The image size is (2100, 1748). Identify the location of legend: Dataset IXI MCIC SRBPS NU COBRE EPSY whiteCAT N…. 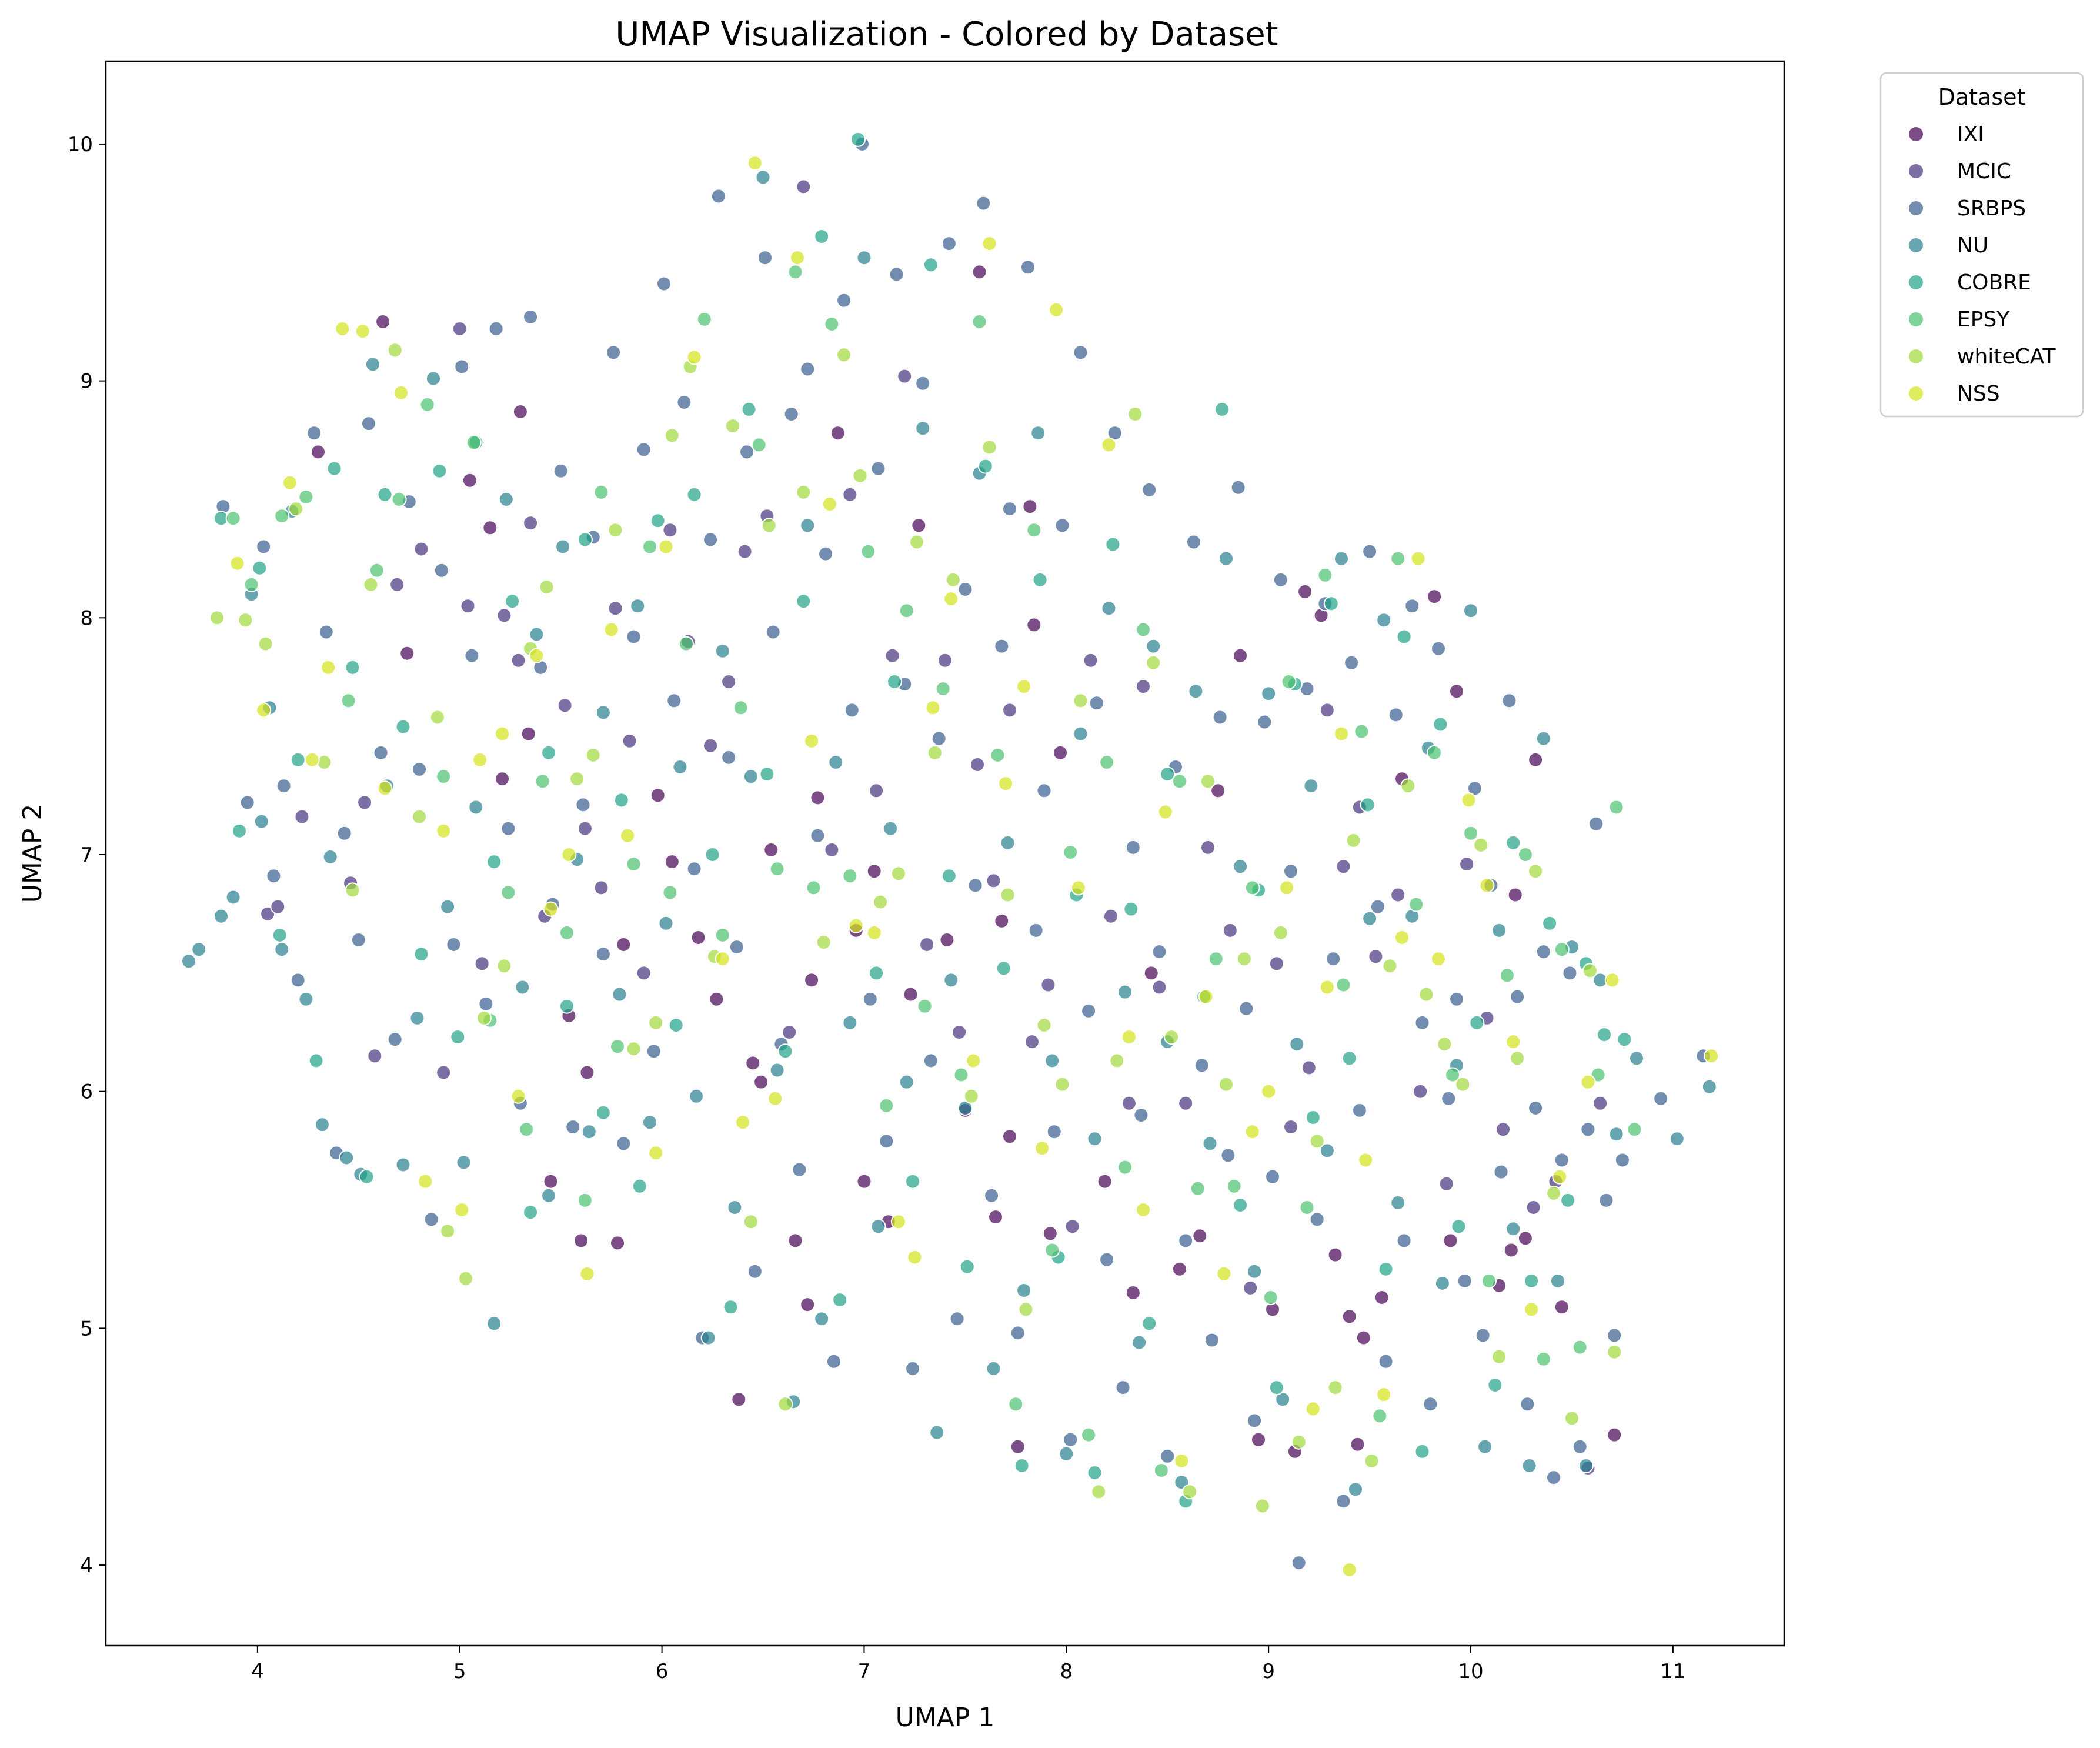
(1981, 245).